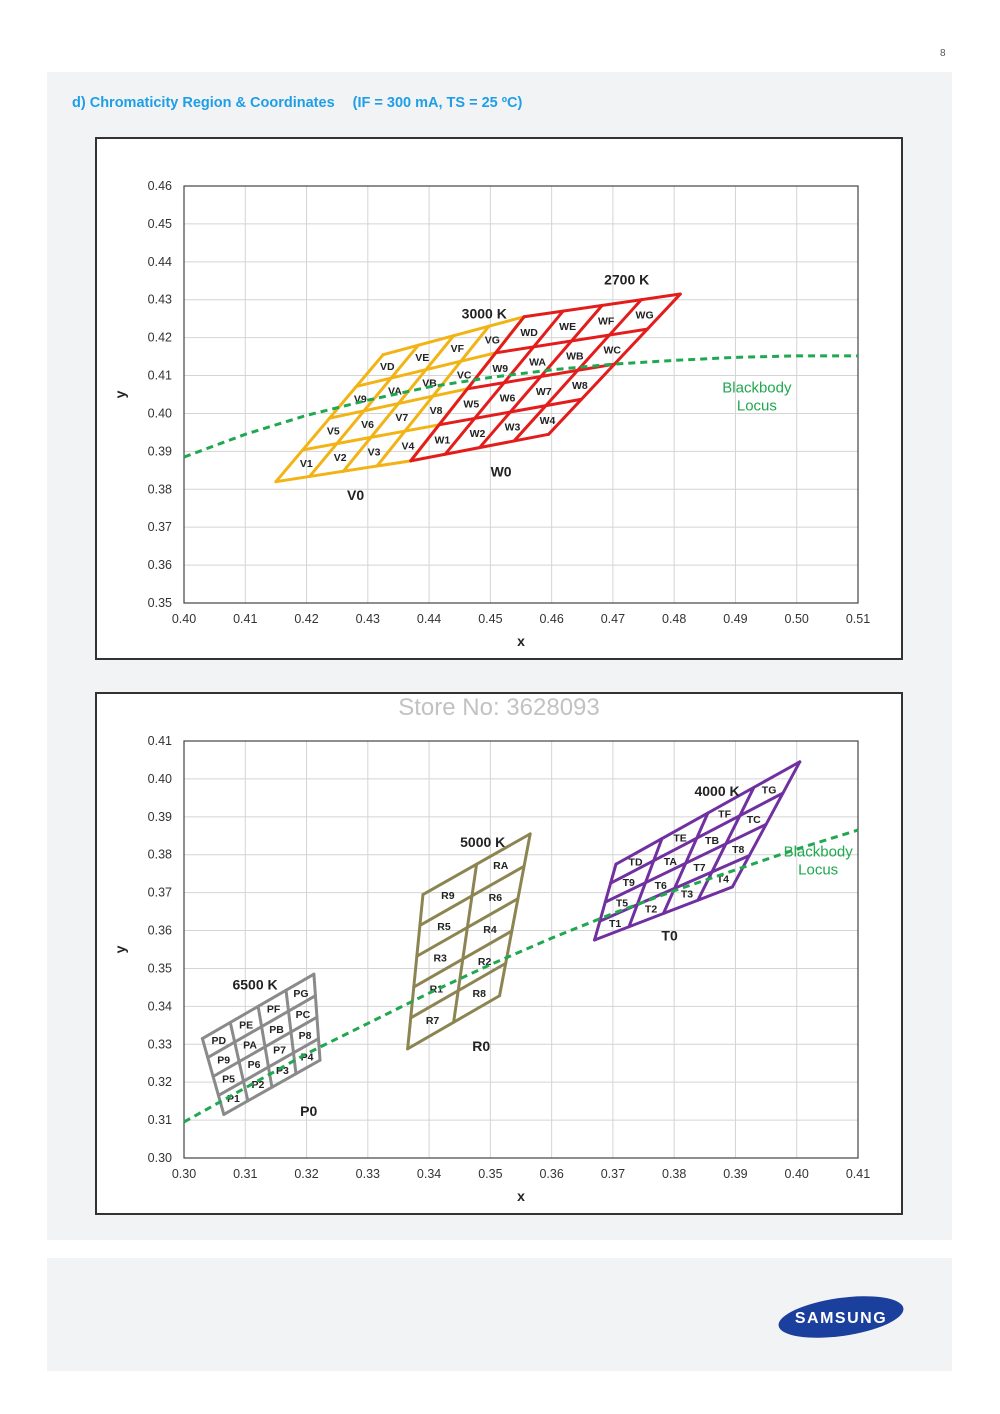 The width and height of the screenshot is (1000, 1414). I want to click on bin-label: TF, so click(724, 815).